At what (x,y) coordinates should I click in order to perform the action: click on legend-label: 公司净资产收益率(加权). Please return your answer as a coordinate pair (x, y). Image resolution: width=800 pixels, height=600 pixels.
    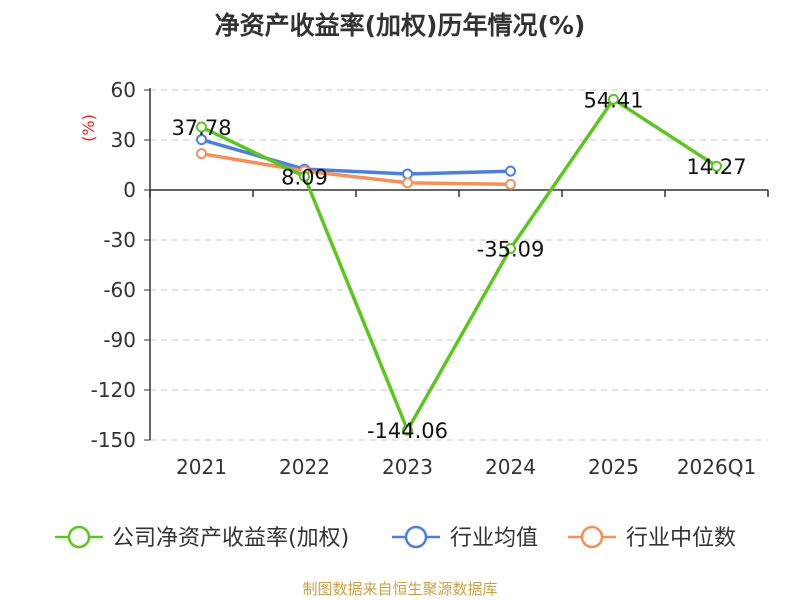
    Looking at the image, I should click on (230, 538).